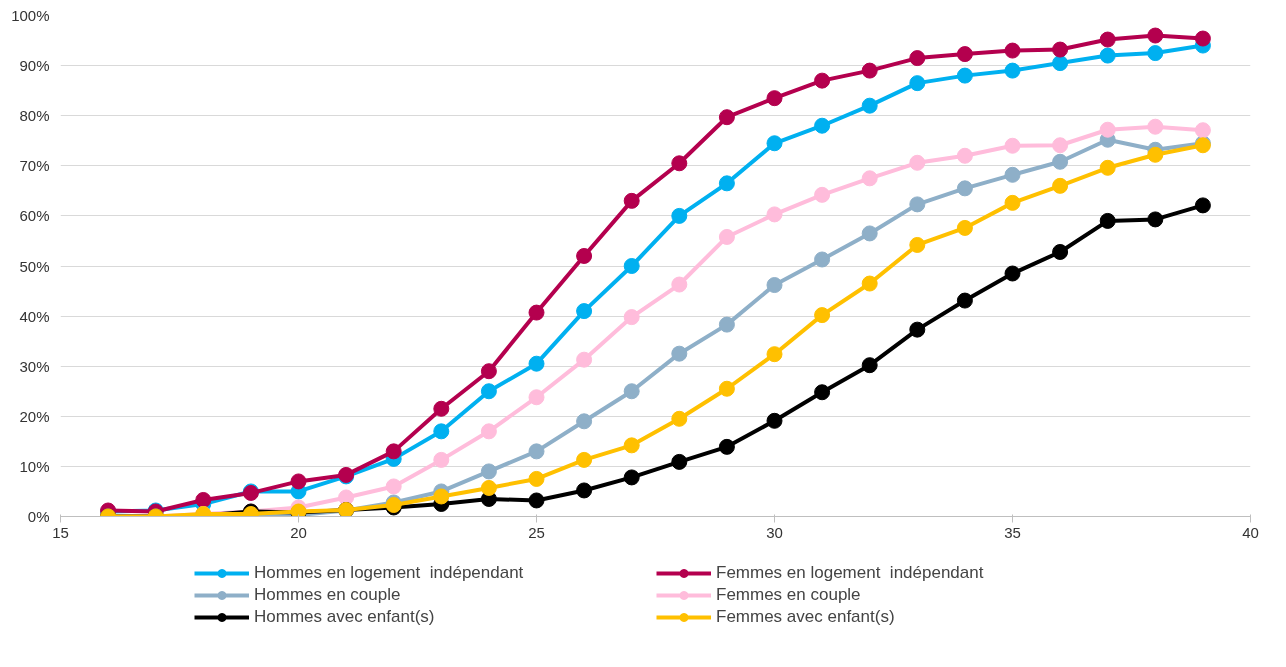 Image resolution: width=1286 pixels, height=667 pixels. What do you see at coordinates (34, 66) in the screenshot?
I see `y-tick-label: 90%` at bounding box center [34, 66].